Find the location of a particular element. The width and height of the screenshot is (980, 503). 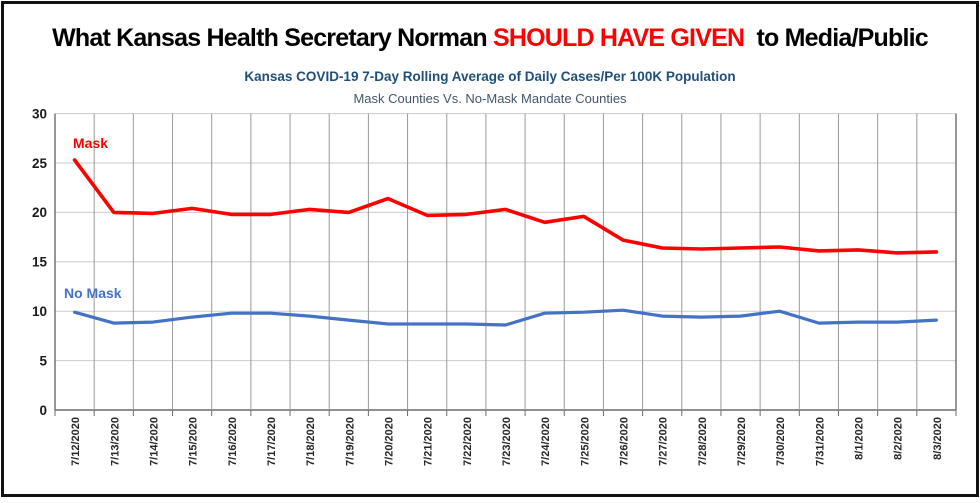

x-axis-date-label: 7/19/2020 is located at coordinates (350, 441).